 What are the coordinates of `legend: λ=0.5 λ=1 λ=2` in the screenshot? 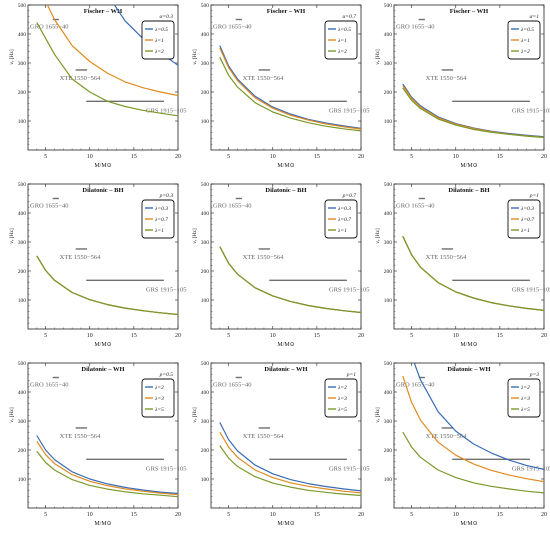 It's located at (158, 40).